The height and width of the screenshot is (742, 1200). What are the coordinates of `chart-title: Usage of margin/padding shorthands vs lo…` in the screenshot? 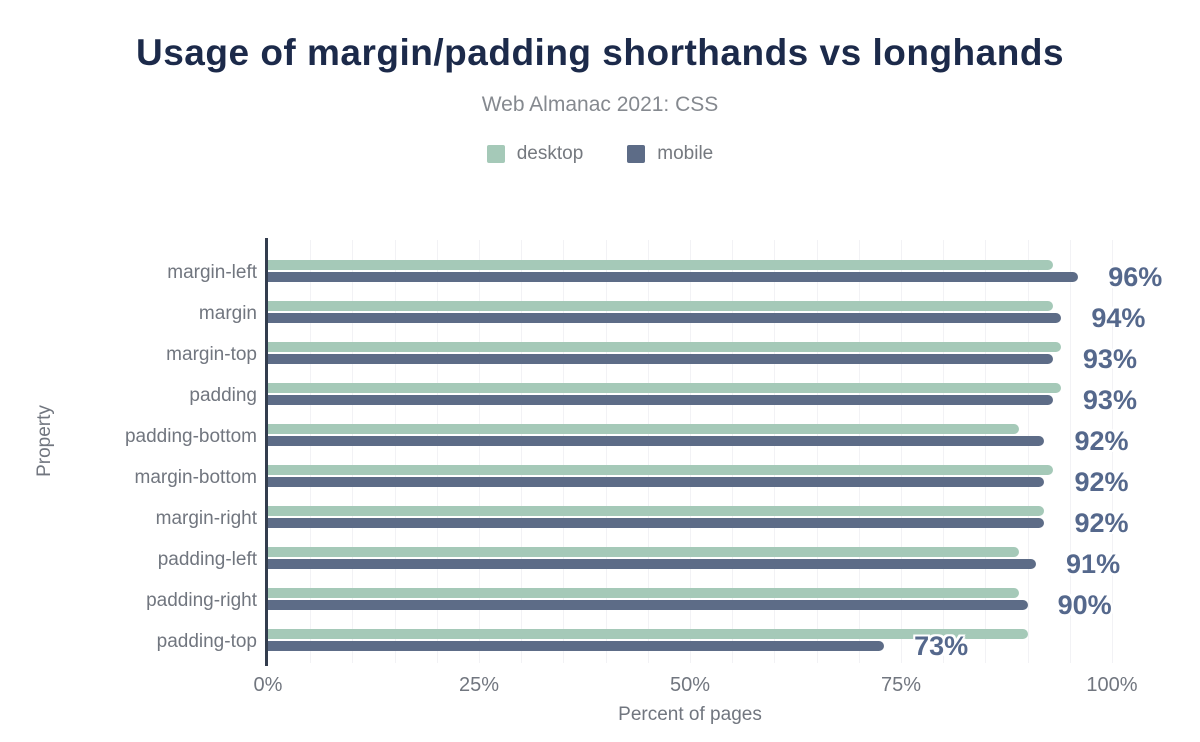 It's located at (600, 52).